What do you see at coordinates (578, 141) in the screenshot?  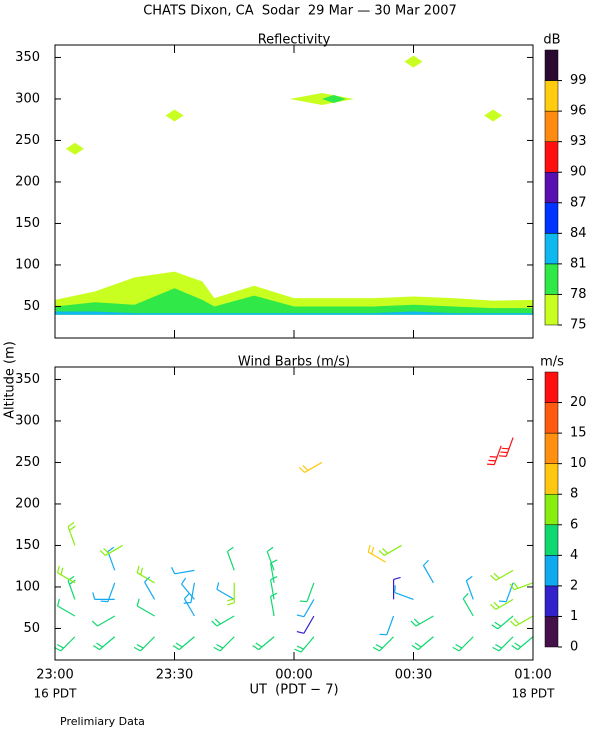 I see `colorbar-tick-label: 93` at bounding box center [578, 141].